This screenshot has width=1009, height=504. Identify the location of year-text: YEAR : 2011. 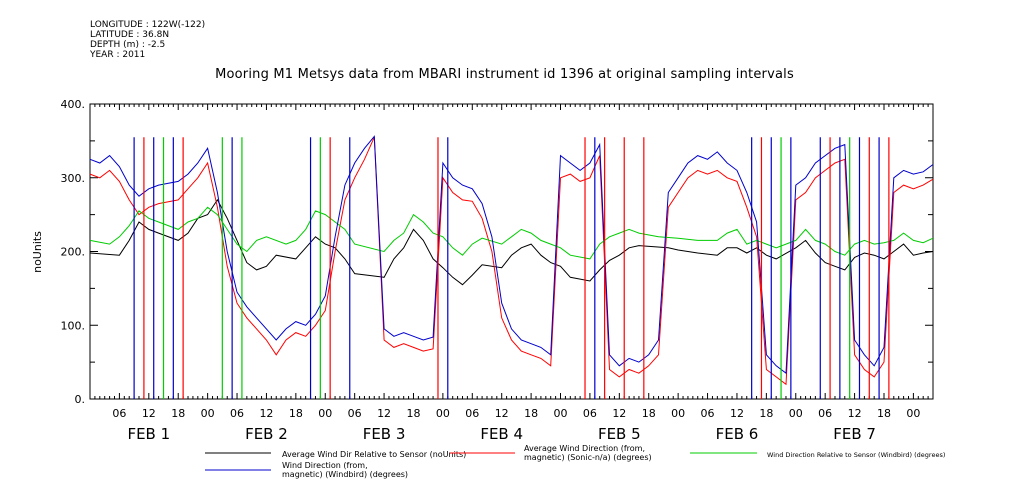
(118, 55).